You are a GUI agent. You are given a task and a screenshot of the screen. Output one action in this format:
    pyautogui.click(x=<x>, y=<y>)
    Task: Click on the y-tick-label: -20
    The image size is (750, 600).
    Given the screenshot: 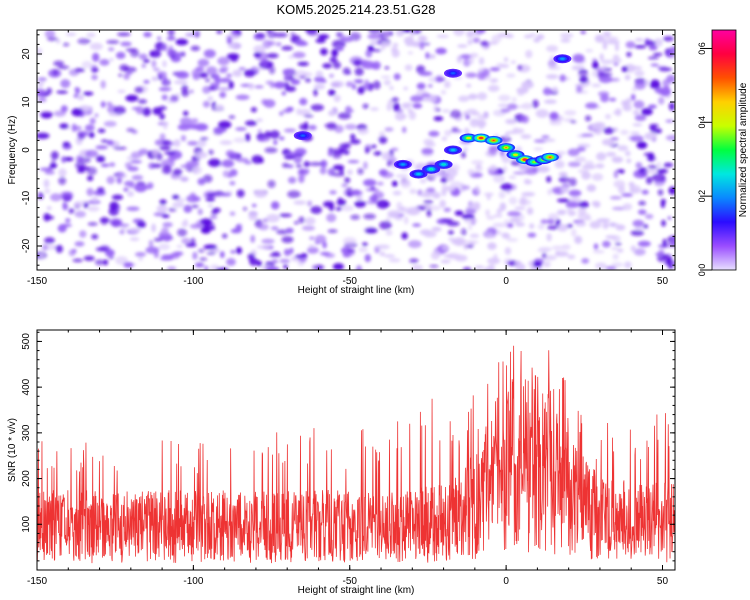 What is the action you would take?
    pyautogui.click(x=26, y=245)
    